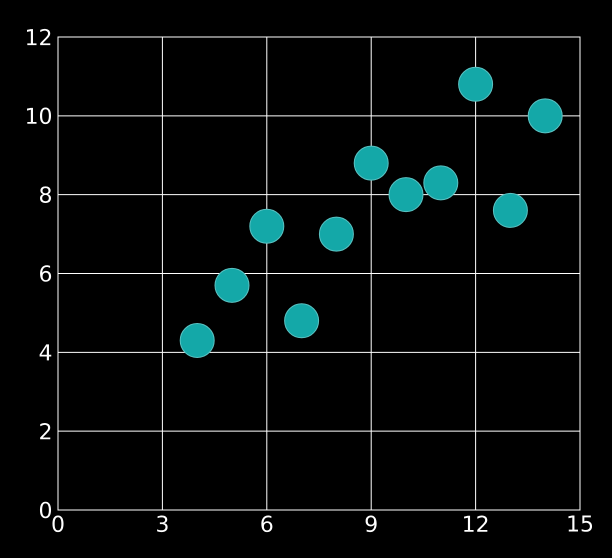 The height and width of the screenshot is (558, 612). What do you see at coordinates (162, 524) in the screenshot?
I see `x-tick-label: 3` at bounding box center [162, 524].